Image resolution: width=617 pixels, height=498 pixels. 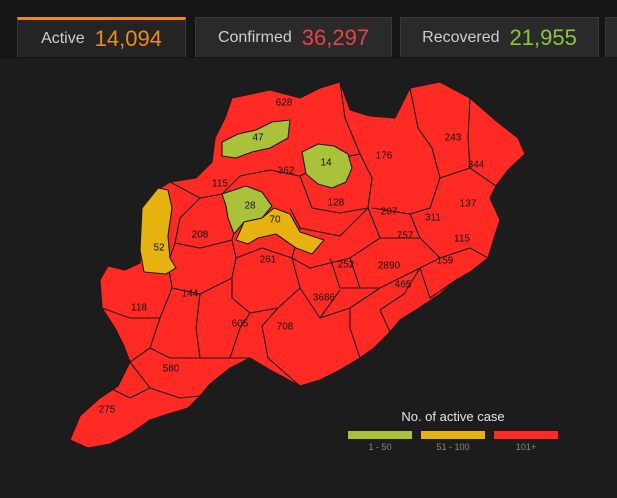 I want to click on district-label: 344, so click(x=476, y=165).